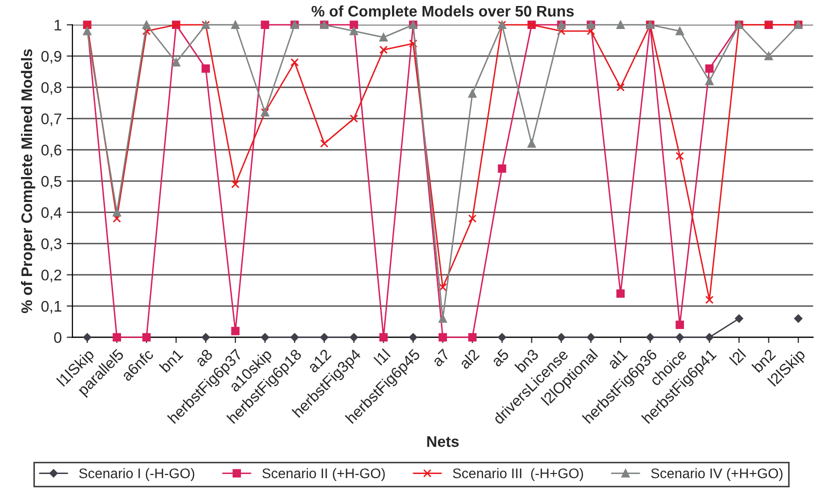  What do you see at coordinates (737, 357) in the screenshot?
I see `x-tick-label: l2l` at bounding box center [737, 357].